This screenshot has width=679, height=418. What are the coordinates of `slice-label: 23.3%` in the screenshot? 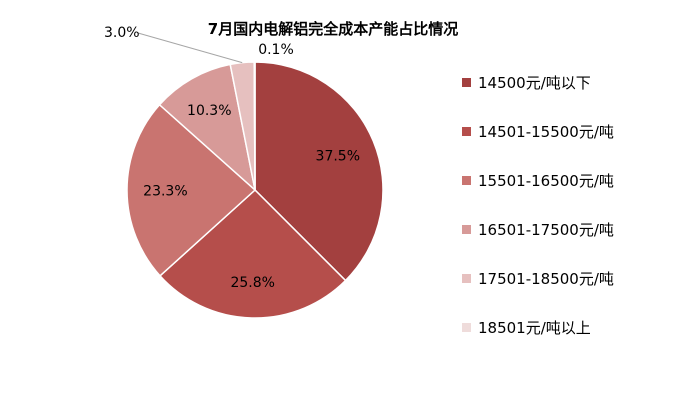 It's located at (165, 191).